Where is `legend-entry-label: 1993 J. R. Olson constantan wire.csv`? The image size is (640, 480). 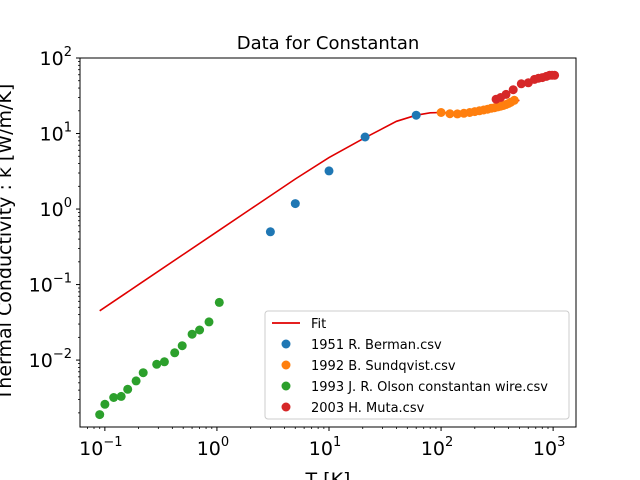
legend-entry-label: 1993 J. R. Olson constantan wire.csv is located at coordinates (429, 387).